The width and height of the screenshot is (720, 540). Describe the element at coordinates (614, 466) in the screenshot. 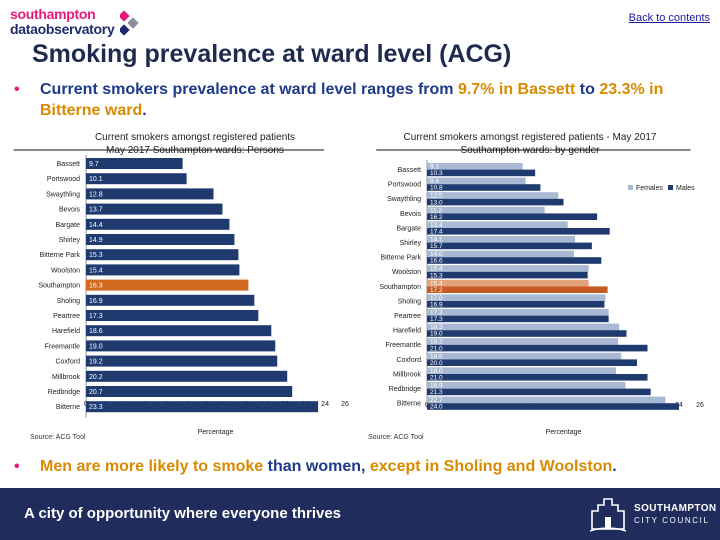

I see `bullet2-post: .` at that location.